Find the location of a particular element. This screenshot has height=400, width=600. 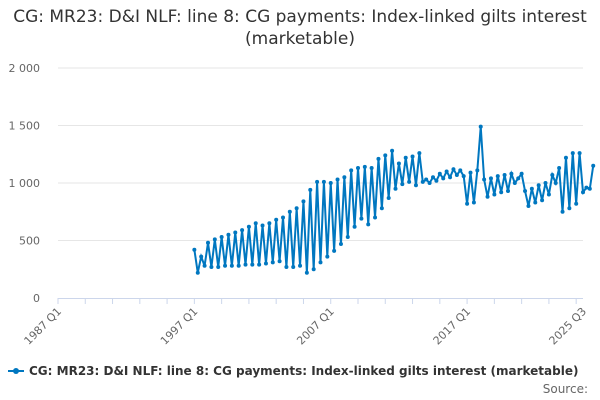

x-tick-label: 1987 Q1 is located at coordinates (43, 326).